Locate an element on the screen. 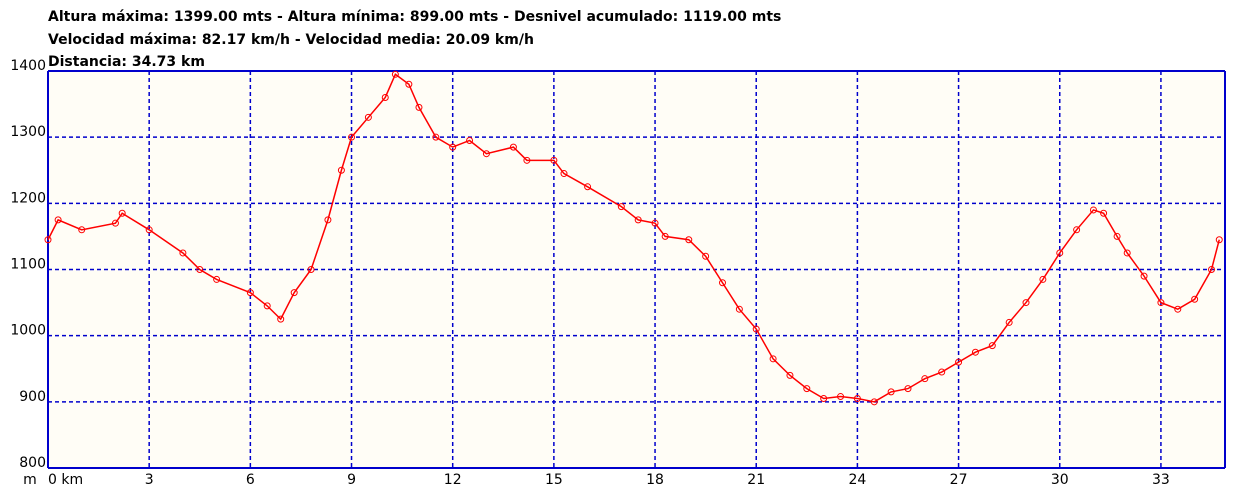 The height and width of the screenshot is (488, 1237). x-tick-label: 6 is located at coordinates (250, 480).